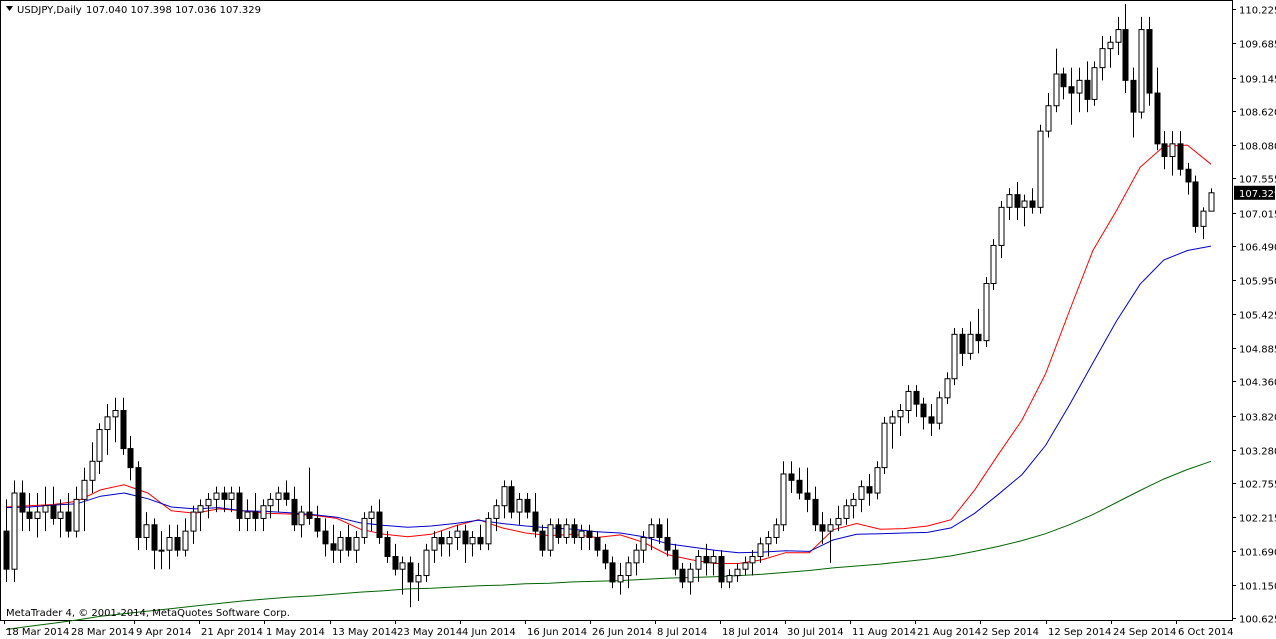  What do you see at coordinates (1257, 147) in the screenshot?
I see `y-tick-label: 108.080` at bounding box center [1257, 147].